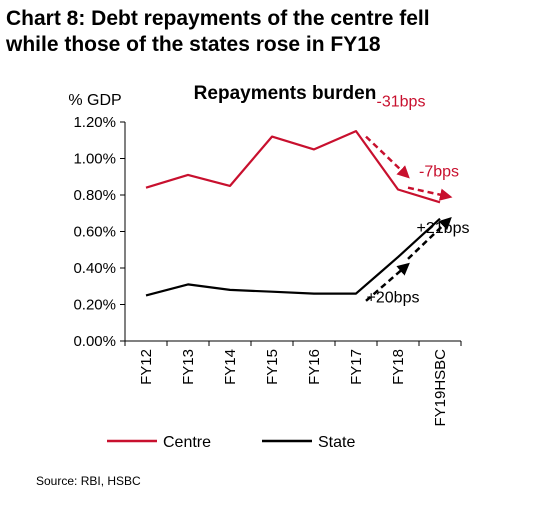 The height and width of the screenshot is (511, 542). What do you see at coordinates (401, 102) in the screenshot?
I see `annotation-label: -31bps` at bounding box center [401, 102].